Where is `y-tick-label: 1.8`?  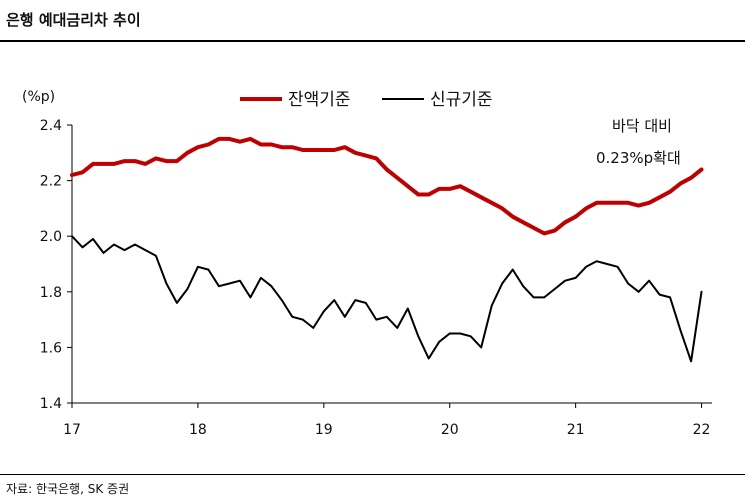
y-tick-label: 1.8 is located at coordinates (51, 293).